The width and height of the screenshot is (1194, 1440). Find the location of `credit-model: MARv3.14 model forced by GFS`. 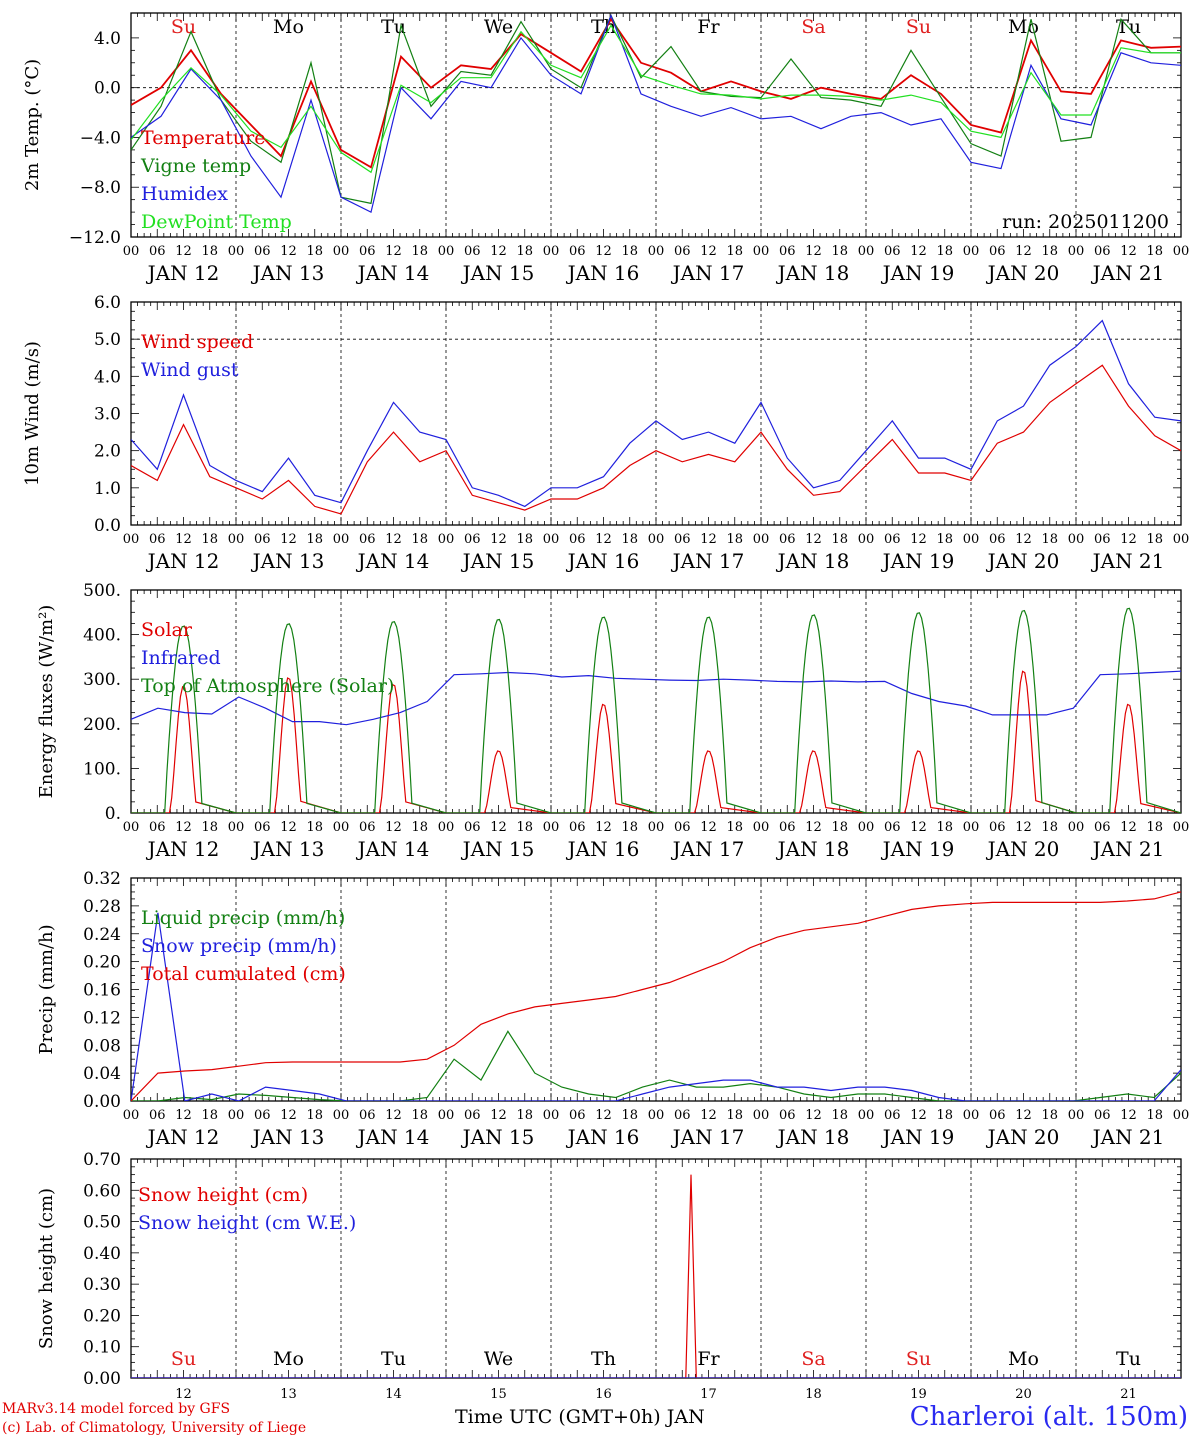

credit-model: MARv3.14 model forced by GFS is located at coordinates (116, 1409).